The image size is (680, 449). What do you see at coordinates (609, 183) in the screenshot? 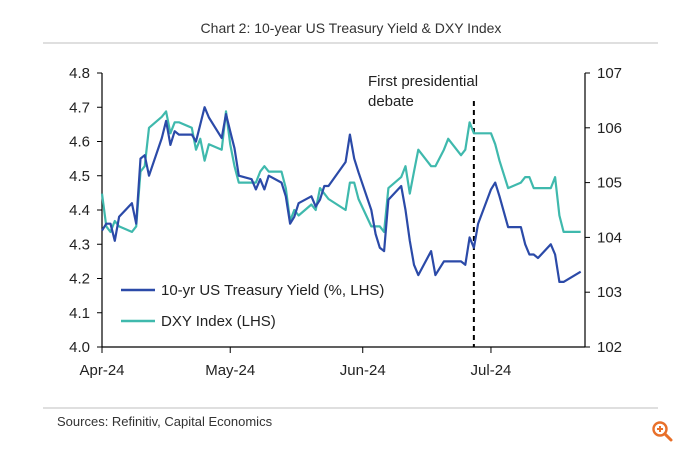
I see `right-axis-tick-label: 105` at bounding box center [609, 183].